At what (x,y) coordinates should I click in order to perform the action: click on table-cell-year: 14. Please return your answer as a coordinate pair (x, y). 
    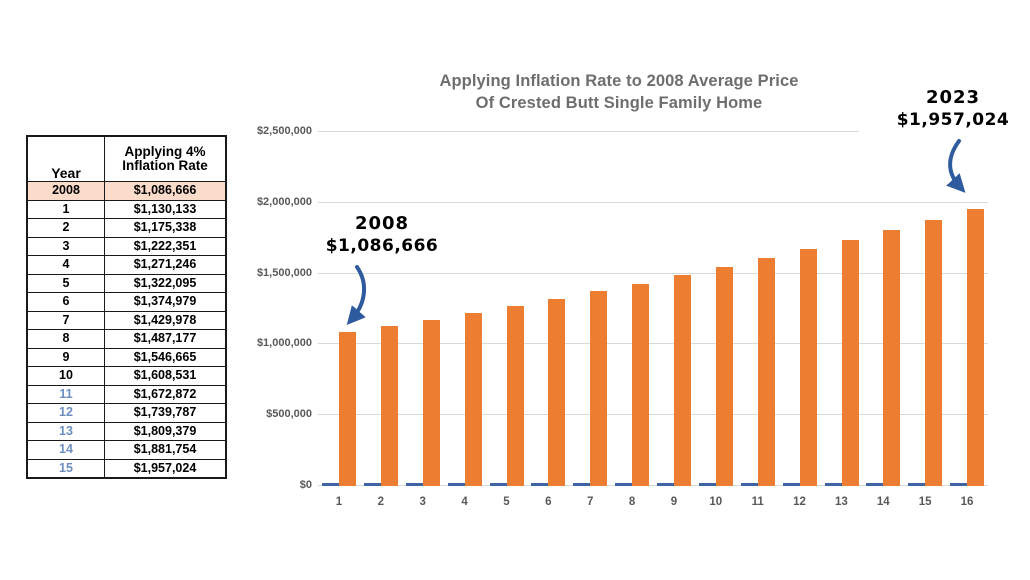
    Looking at the image, I should click on (65, 450).